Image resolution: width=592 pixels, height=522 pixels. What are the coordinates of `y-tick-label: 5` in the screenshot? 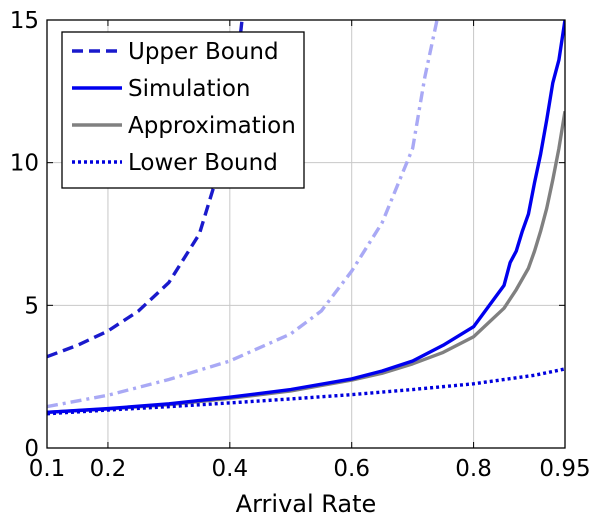 It's located at (31, 306).